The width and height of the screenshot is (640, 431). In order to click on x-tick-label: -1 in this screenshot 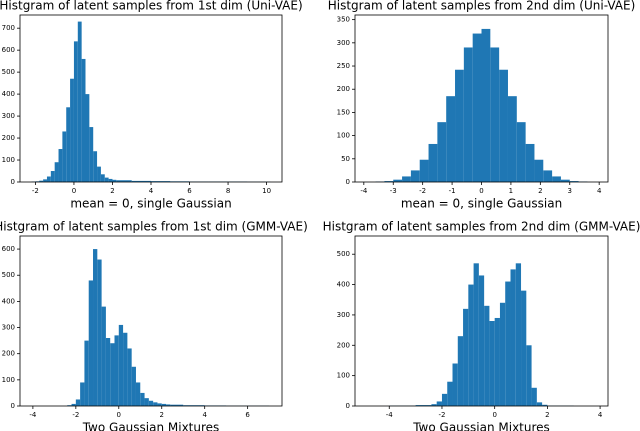, I will do `click(452, 191)`.